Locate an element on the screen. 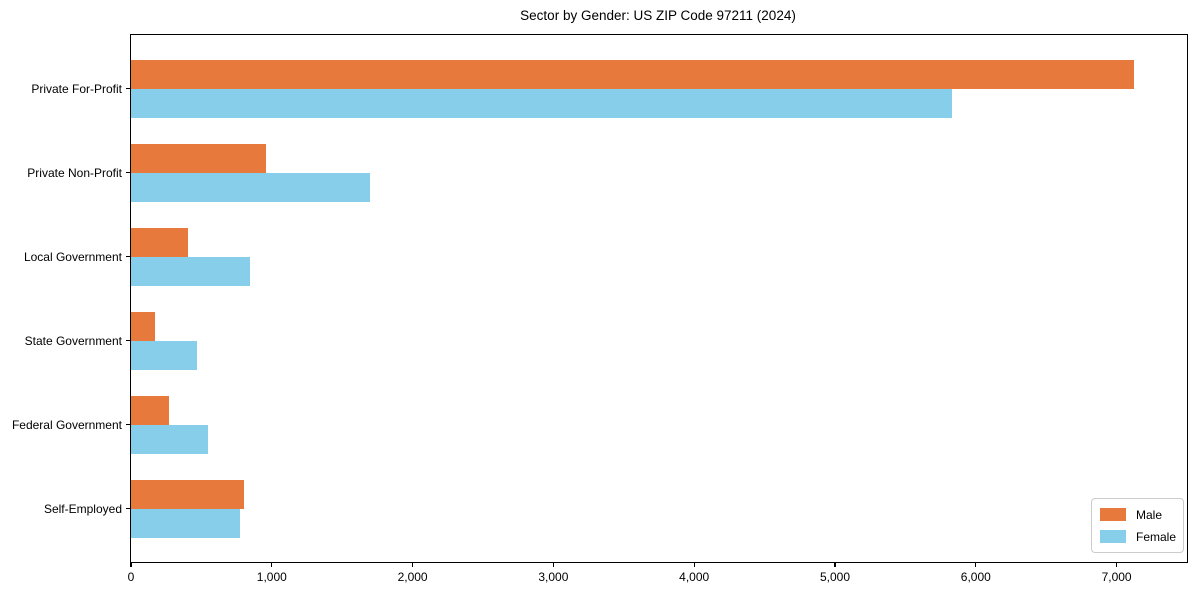 This screenshot has height=600, width=1200. x-tick-label: 3,000 is located at coordinates (553, 577).